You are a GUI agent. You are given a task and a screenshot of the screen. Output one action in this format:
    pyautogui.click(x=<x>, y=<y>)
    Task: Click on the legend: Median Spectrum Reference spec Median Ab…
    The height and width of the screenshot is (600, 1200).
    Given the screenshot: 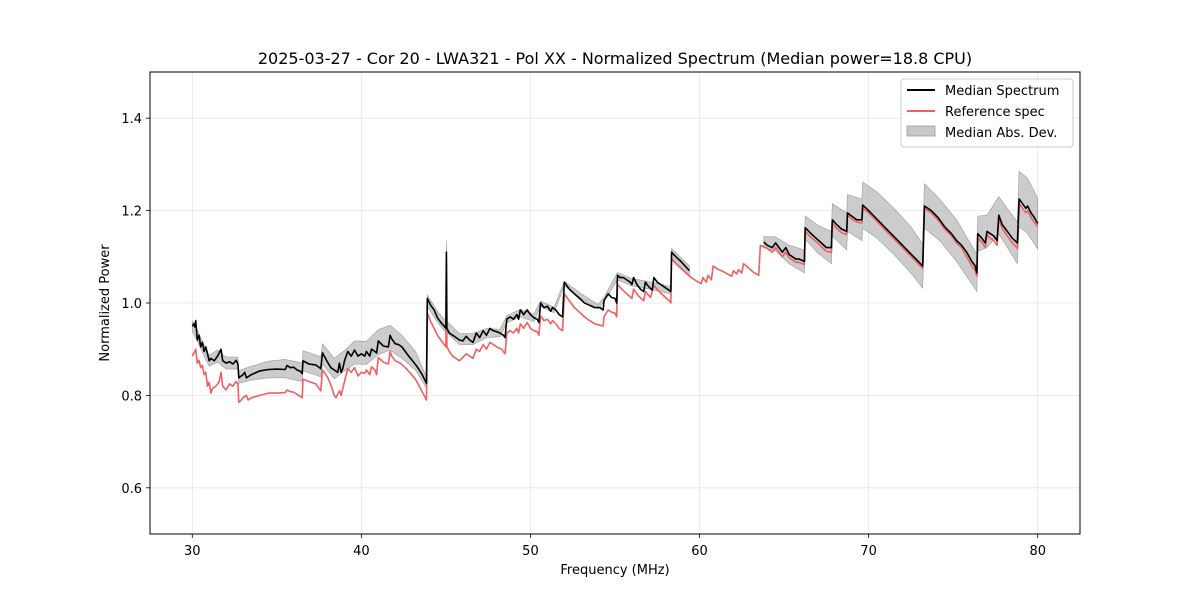 What is the action you would take?
    pyautogui.click(x=987, y=113)
    